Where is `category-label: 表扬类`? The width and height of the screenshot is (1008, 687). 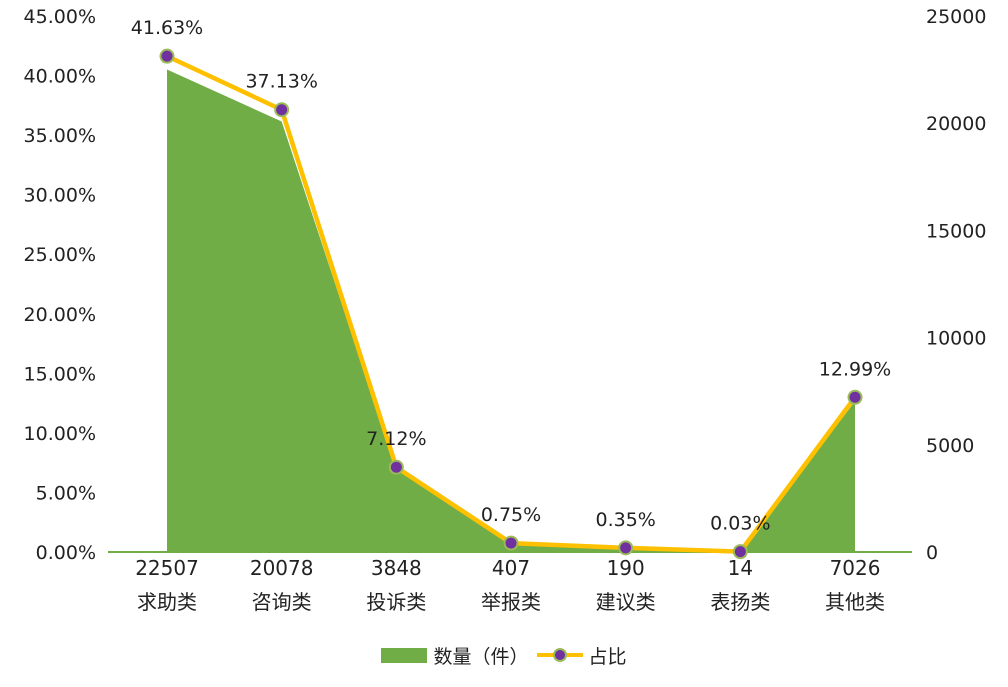
category-label: 表扬类 is located at coordinates (740, 602).